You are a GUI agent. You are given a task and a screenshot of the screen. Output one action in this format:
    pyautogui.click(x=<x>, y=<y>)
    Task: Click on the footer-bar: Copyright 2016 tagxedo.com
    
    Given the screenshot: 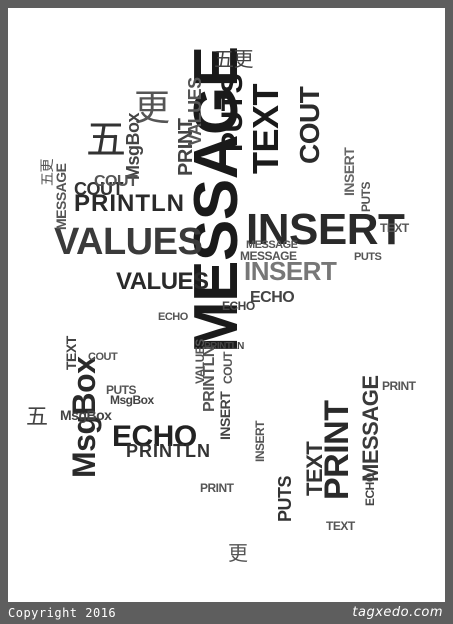 What is the action you would take?
    pyautogui.click(x=226, y=613)
    